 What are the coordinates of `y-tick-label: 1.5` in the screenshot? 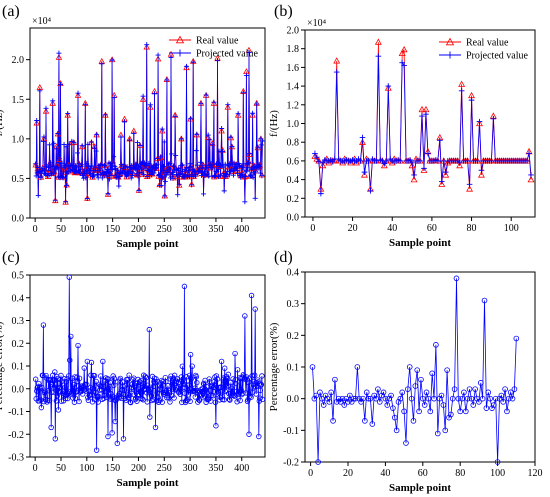 It's located at (18, 100).